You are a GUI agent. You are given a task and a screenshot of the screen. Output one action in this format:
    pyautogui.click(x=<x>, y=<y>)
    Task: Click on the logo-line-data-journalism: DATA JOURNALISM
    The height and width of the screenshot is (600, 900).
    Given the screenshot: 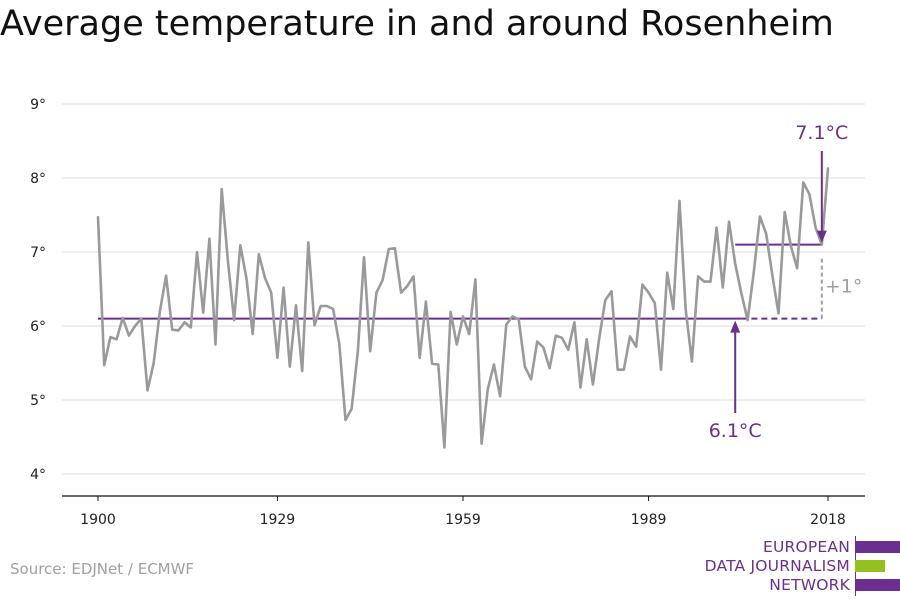 What is the action you would take?
    pyautogui.click(x=777, y=566)
    